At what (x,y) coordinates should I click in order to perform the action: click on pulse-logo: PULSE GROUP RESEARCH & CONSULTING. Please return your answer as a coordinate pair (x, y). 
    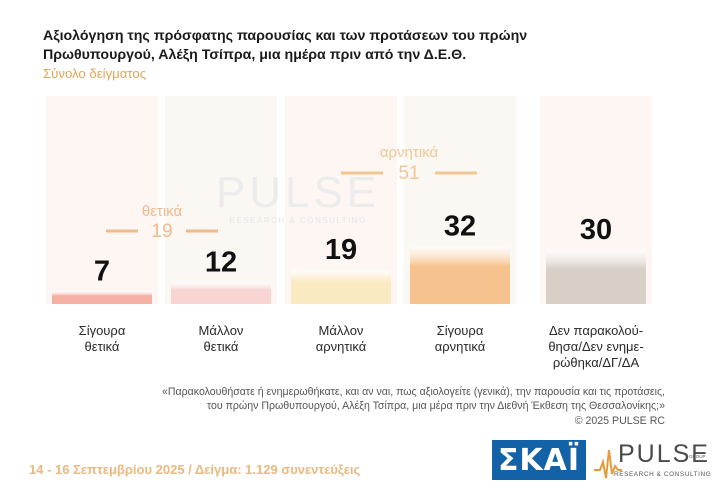
    Looking at the image, I should click on (652, 462).